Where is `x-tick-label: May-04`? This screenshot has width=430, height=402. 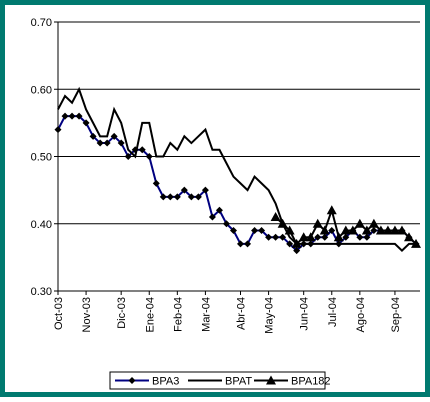
x-tick-label: May-04 is located at coordinates (270, 315).